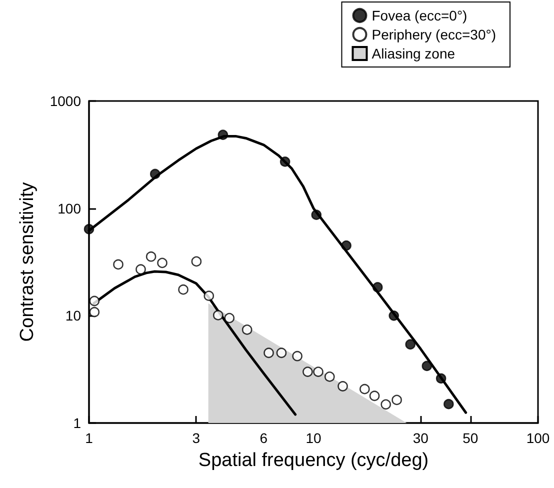  What do you see at coordinates (314, 438) in the screenshot?
I see `x-tick-label: 10` at bounding box center [314, 438].